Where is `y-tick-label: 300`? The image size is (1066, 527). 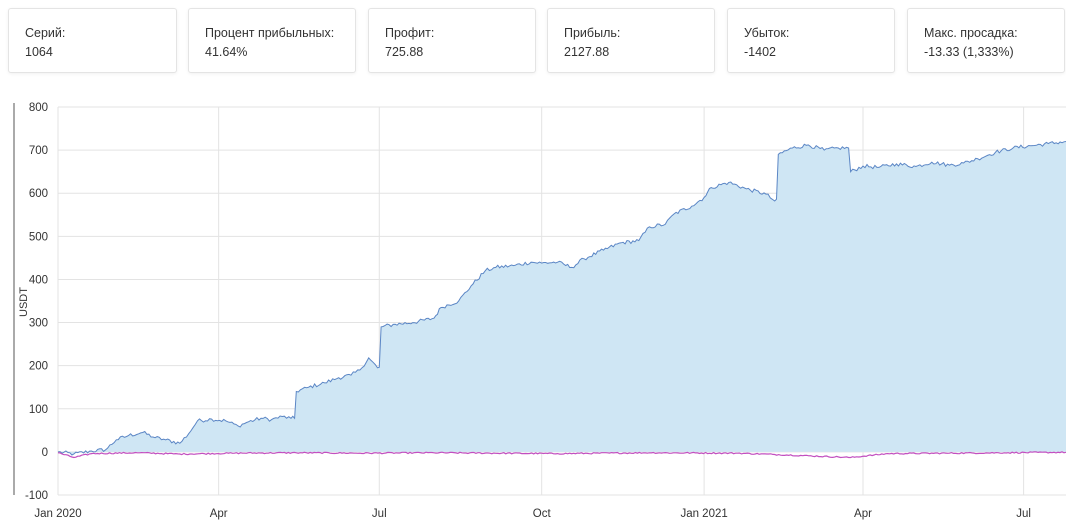
y-tick-label: 300 is located at coordinates (38, 324).